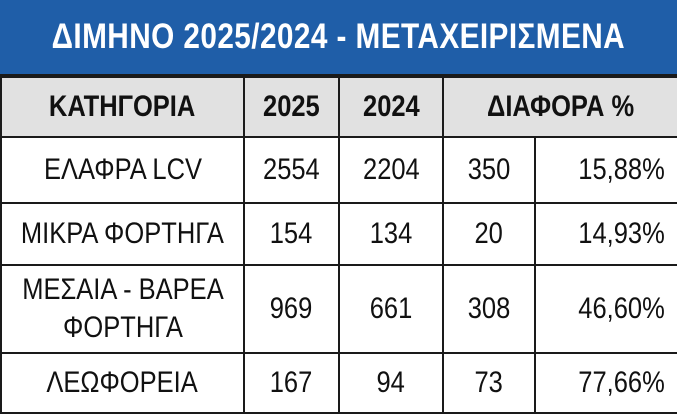 Image resolution: width=677 pixels, height=414 pixels. I want to click on header-difference: ΔΙΑΦΟΡΑ %, so click(559, 107).